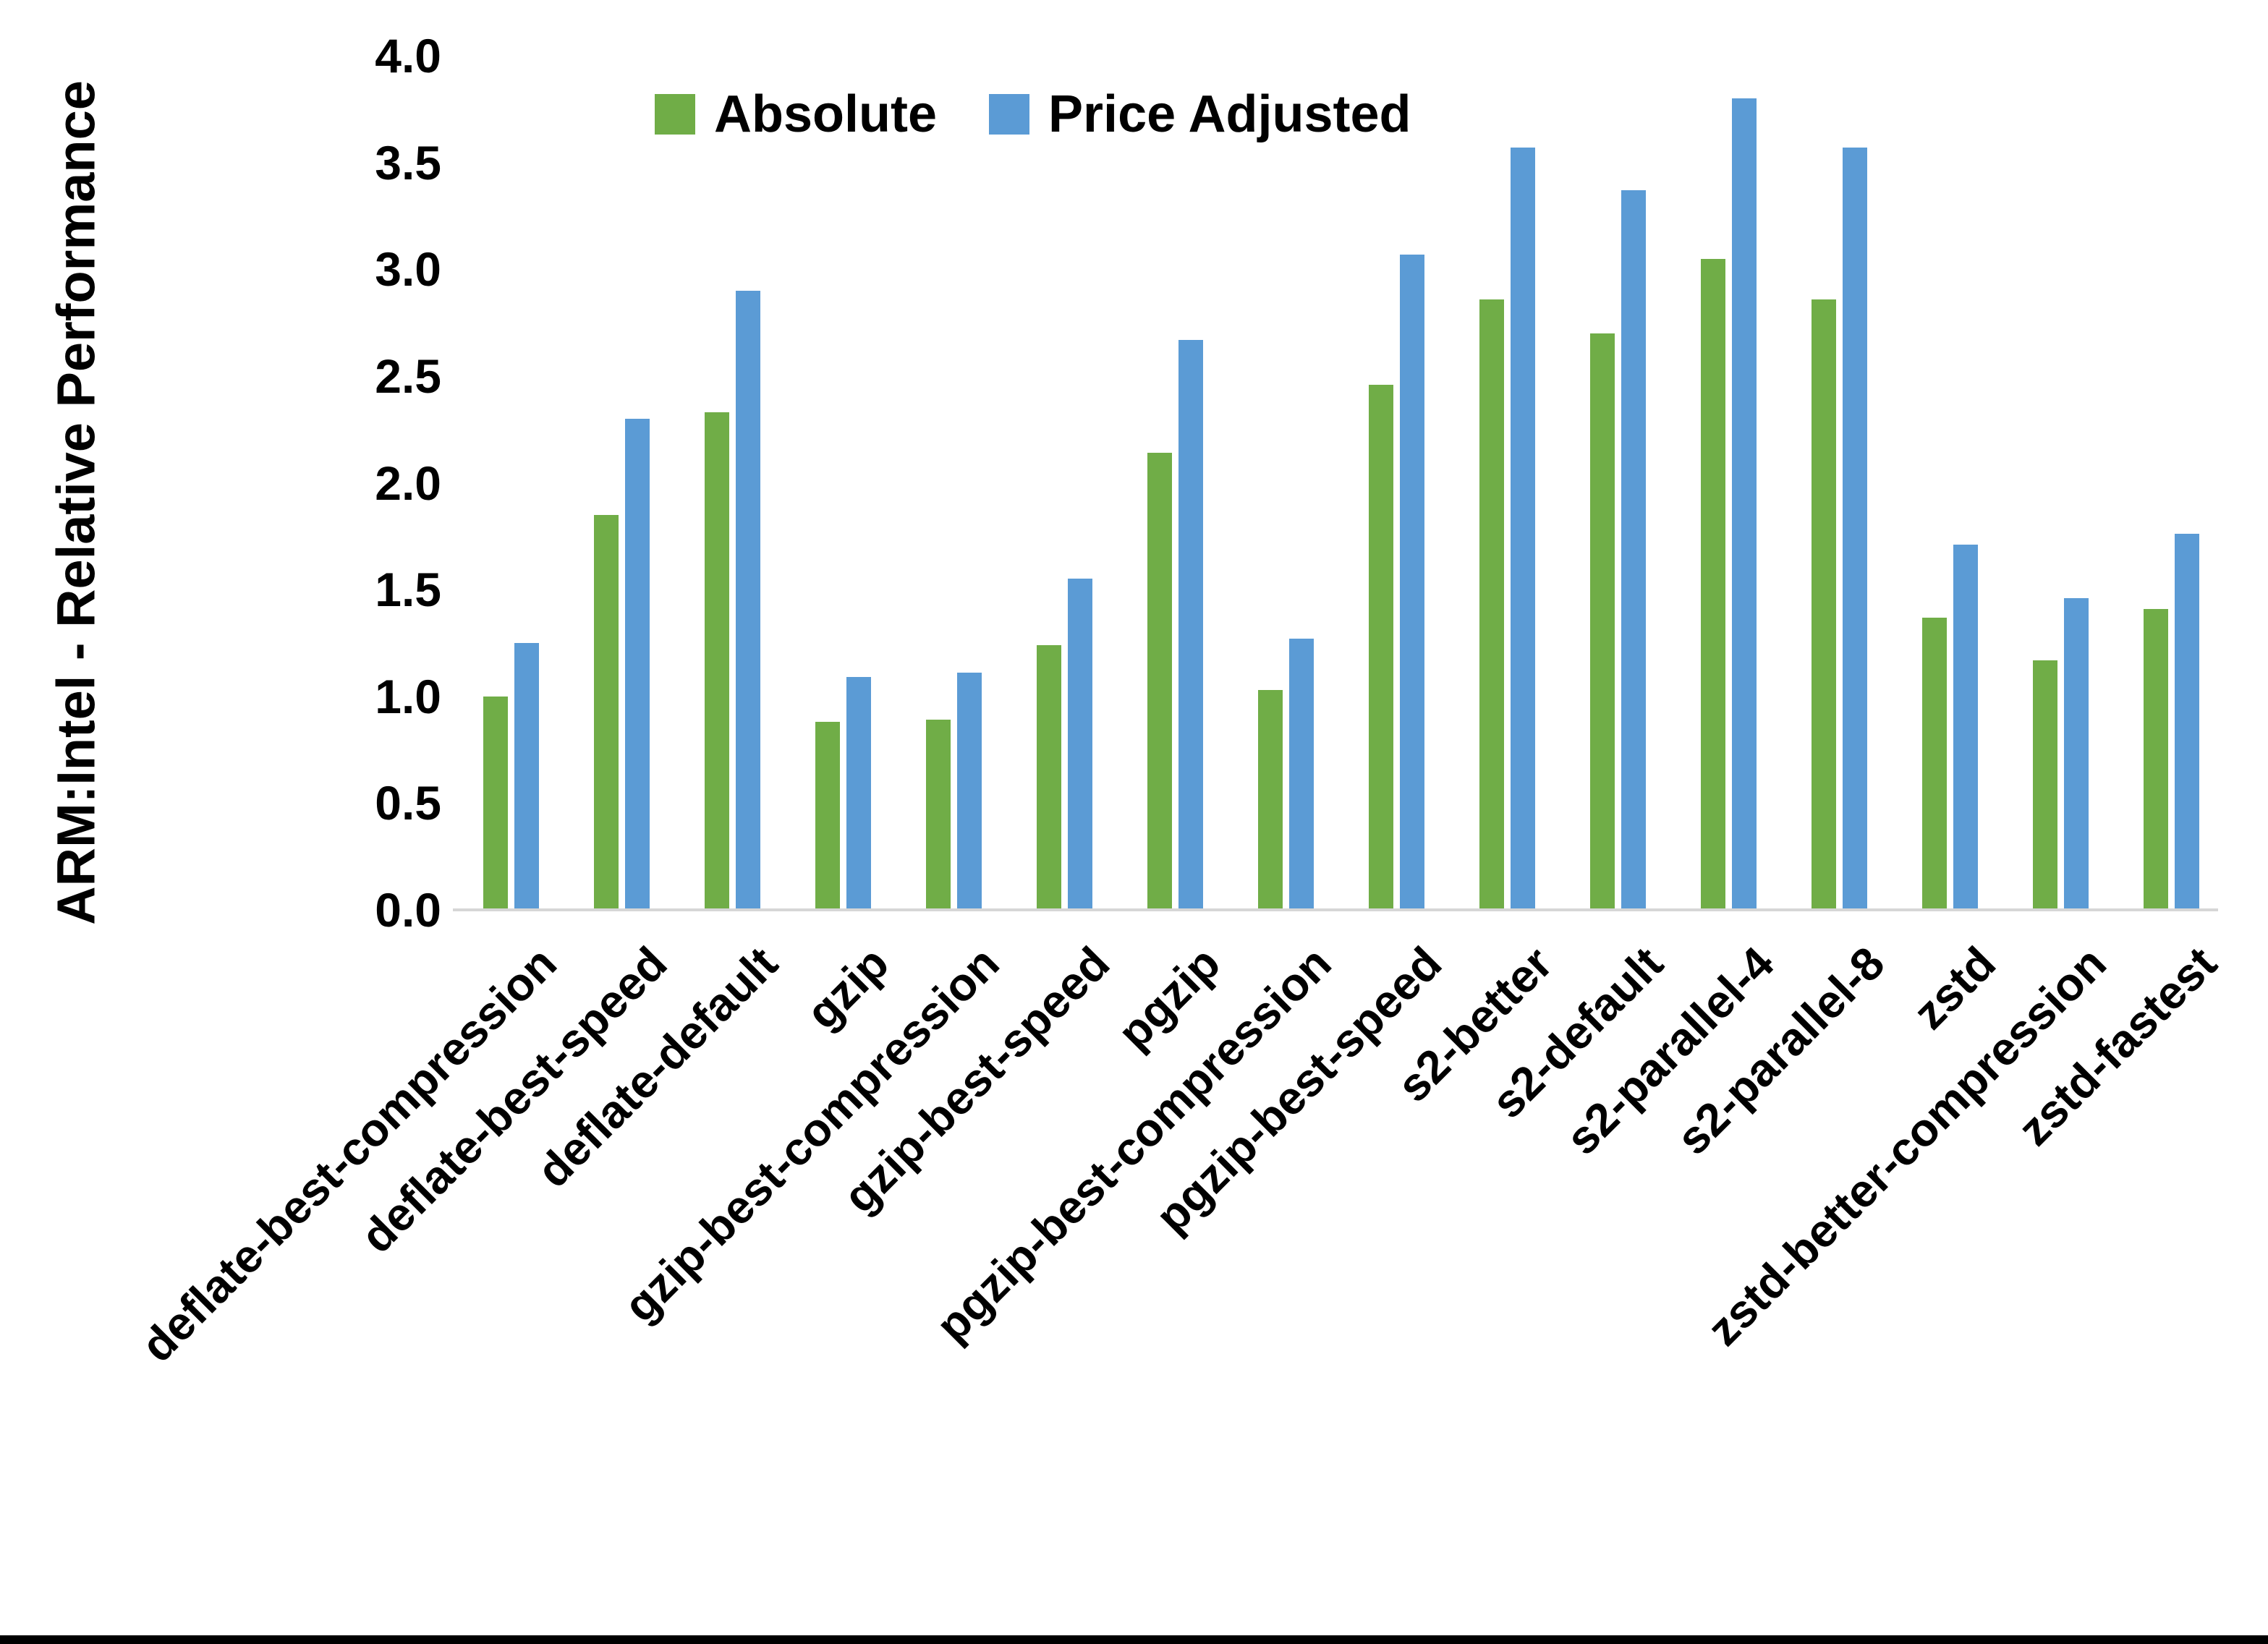  I want to click on y-tick-label: 2.0, so click(408, 483).